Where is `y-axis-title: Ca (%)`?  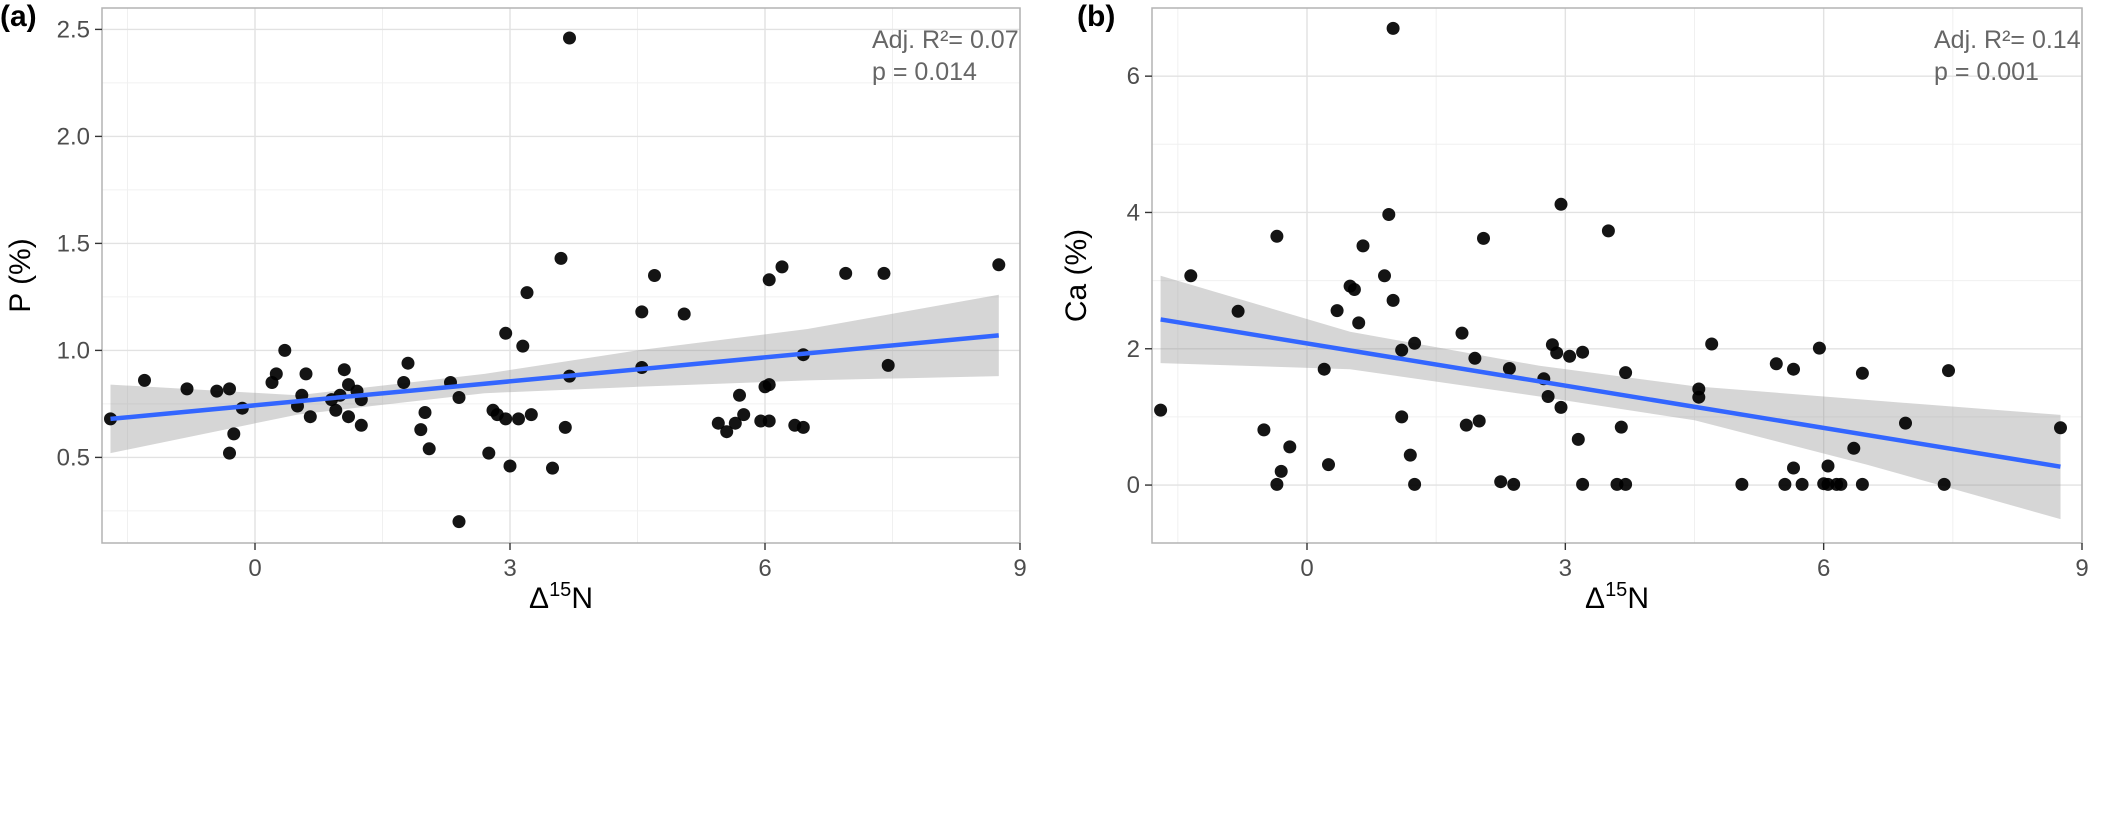 y-axis-title: Ca (%) is located at coordinates (1078, 275).